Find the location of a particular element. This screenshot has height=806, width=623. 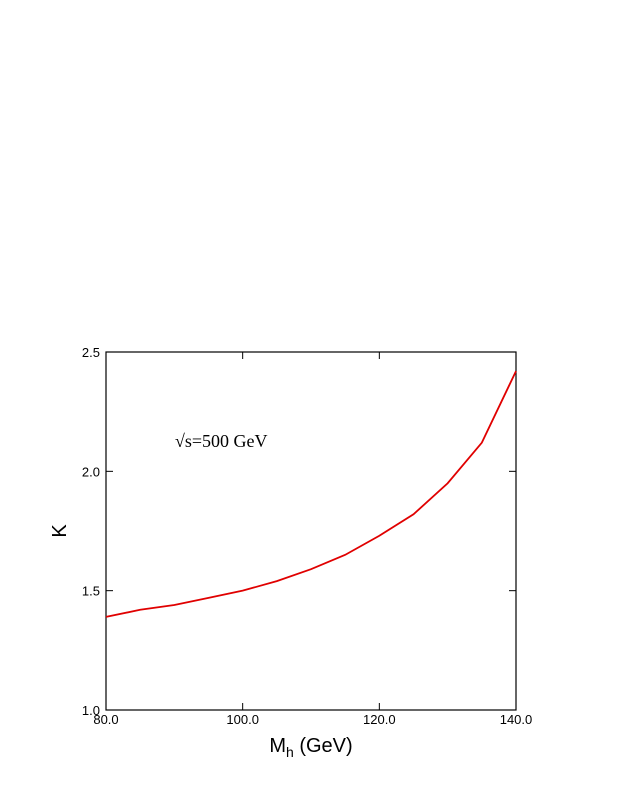

x-axis-label: Mh (GeV) is located at coordinates (310, 747).